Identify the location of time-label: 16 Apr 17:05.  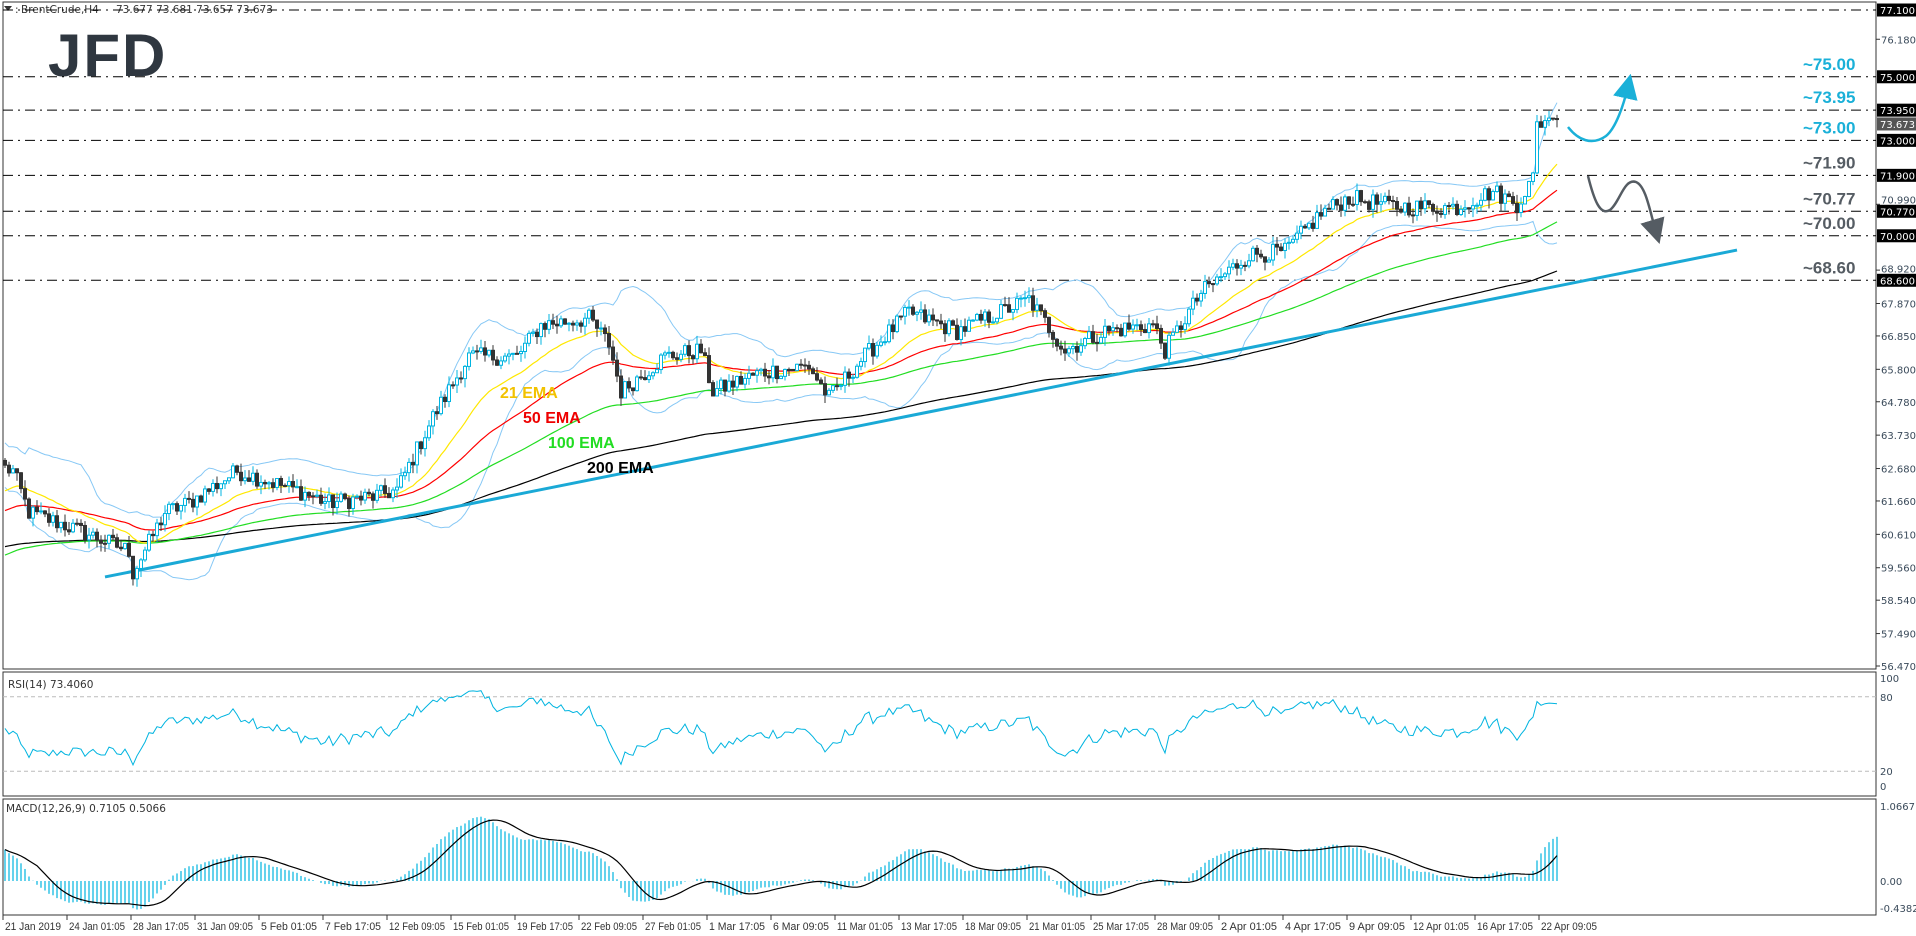
(1505, 927).